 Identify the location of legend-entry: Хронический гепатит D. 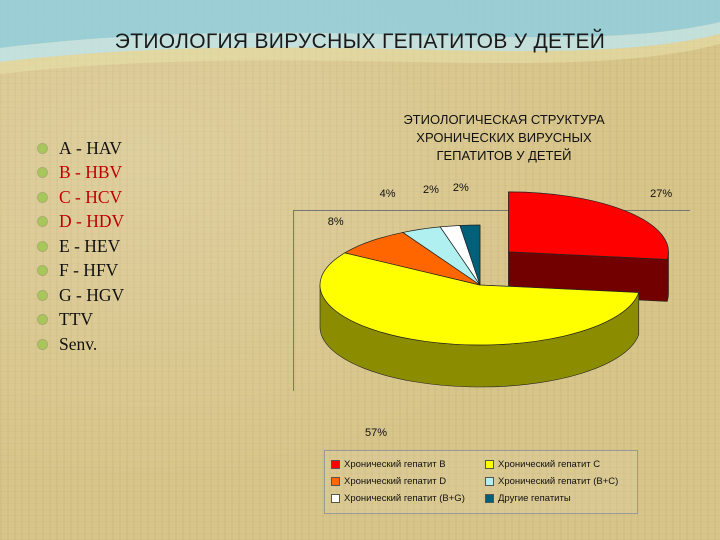
(388, 481).